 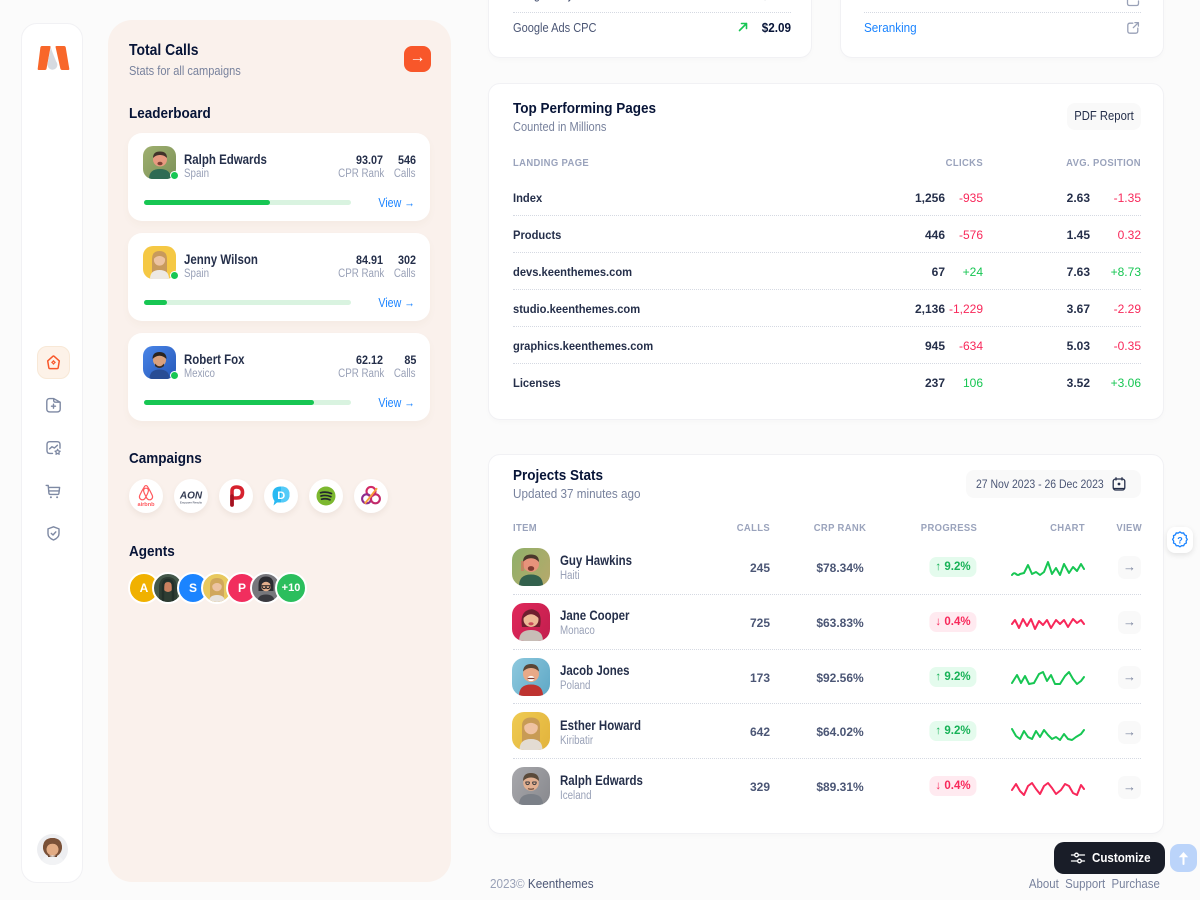 I want to click on svg-text: D, so click(x=281, y=496).